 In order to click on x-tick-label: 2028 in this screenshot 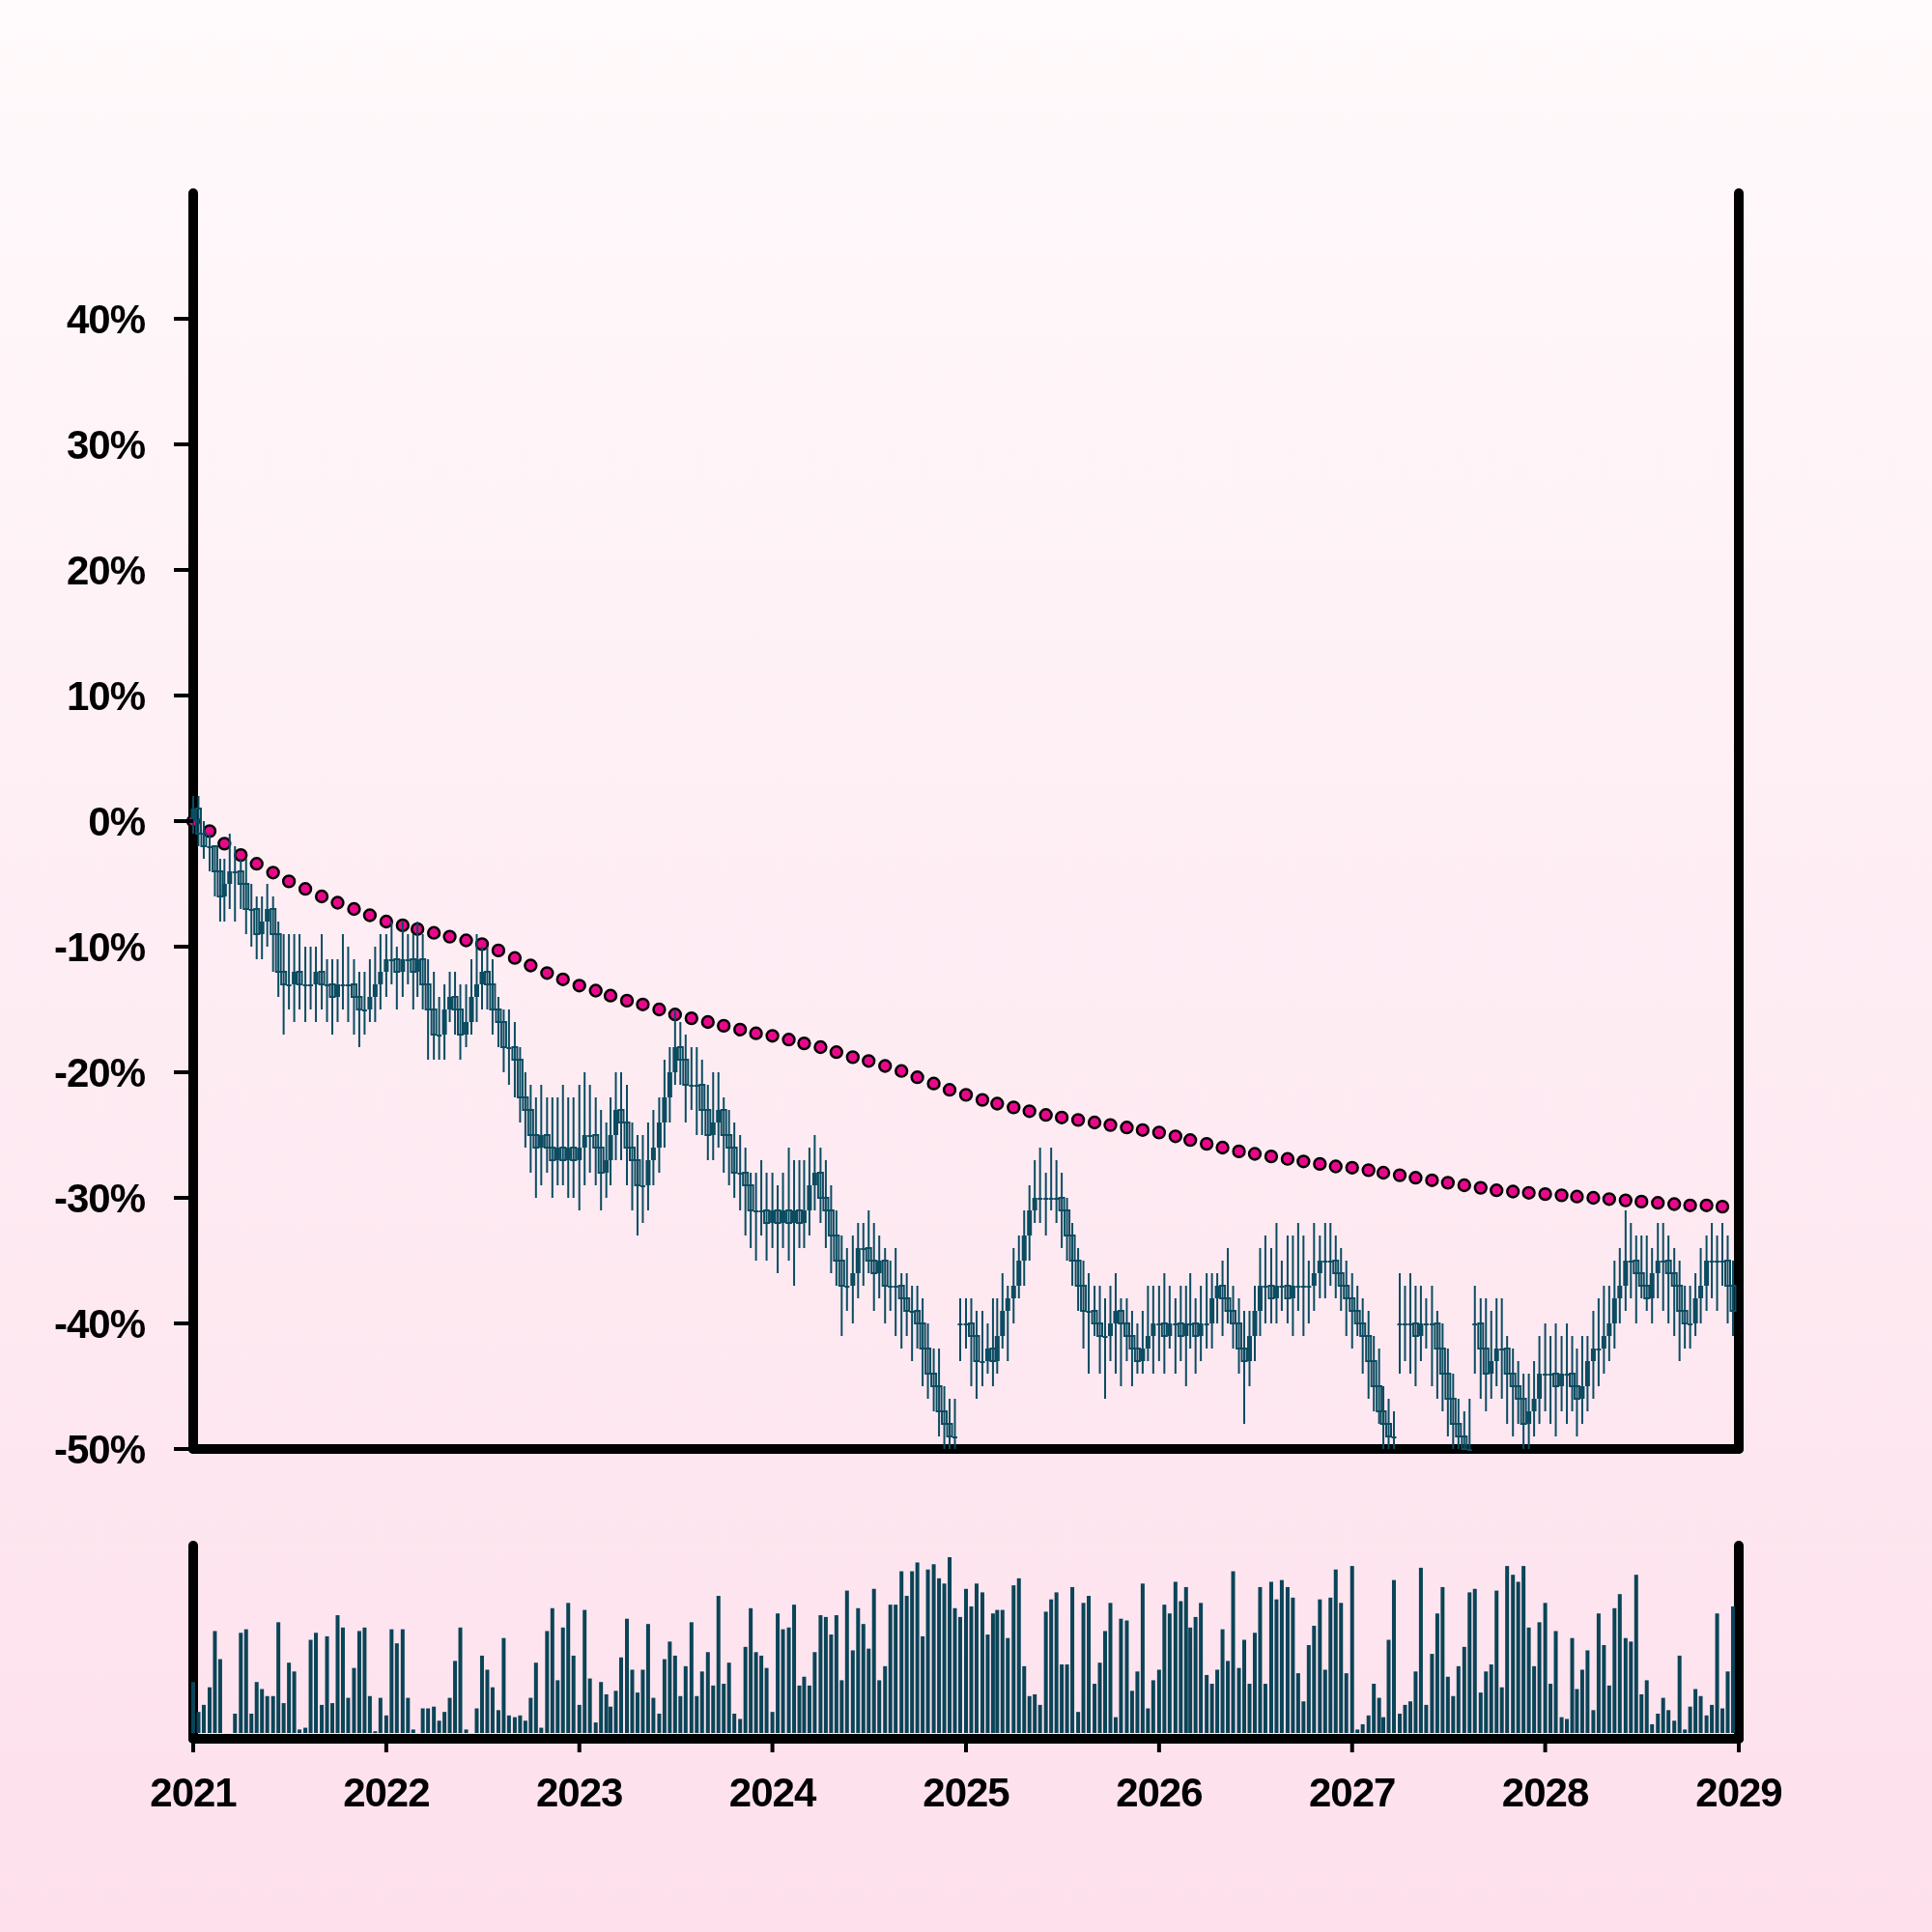, I will do `click(1545, 1792)`.